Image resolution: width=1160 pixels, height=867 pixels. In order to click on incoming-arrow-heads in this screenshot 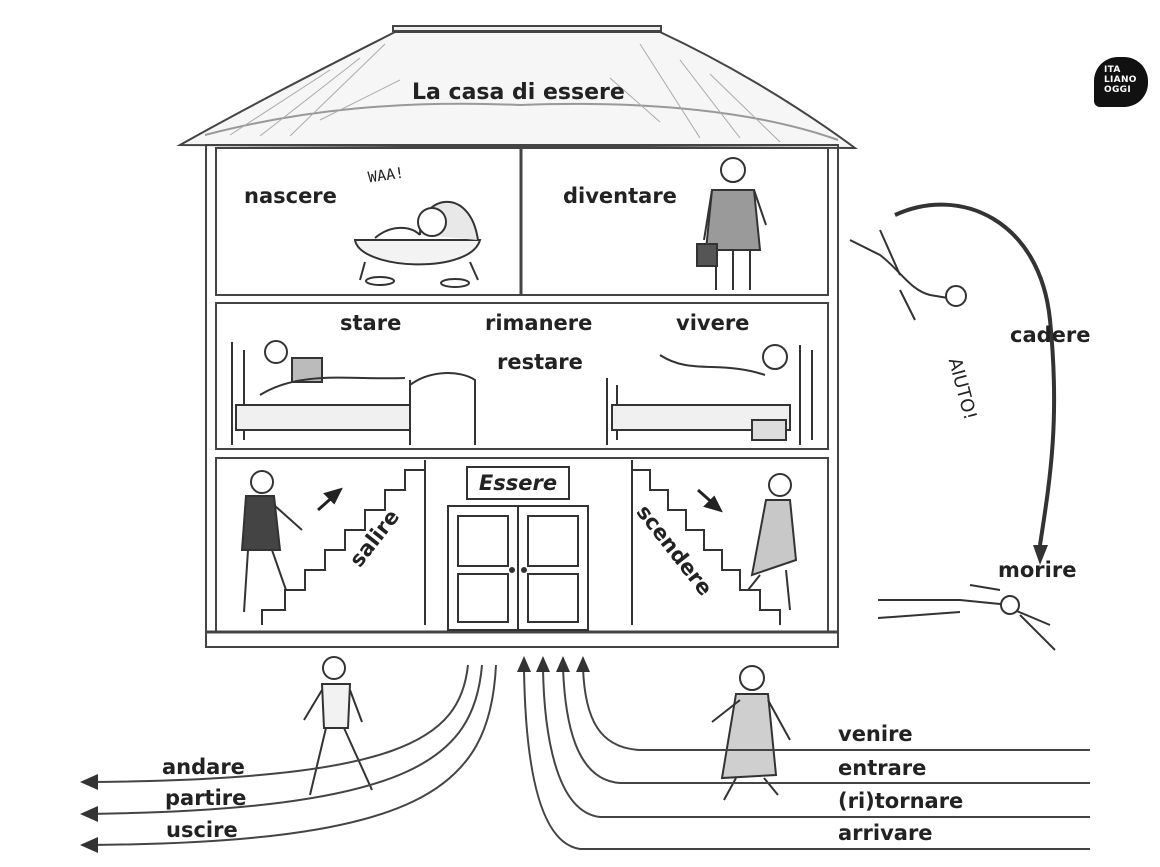, I will do `click(553, 664)`.